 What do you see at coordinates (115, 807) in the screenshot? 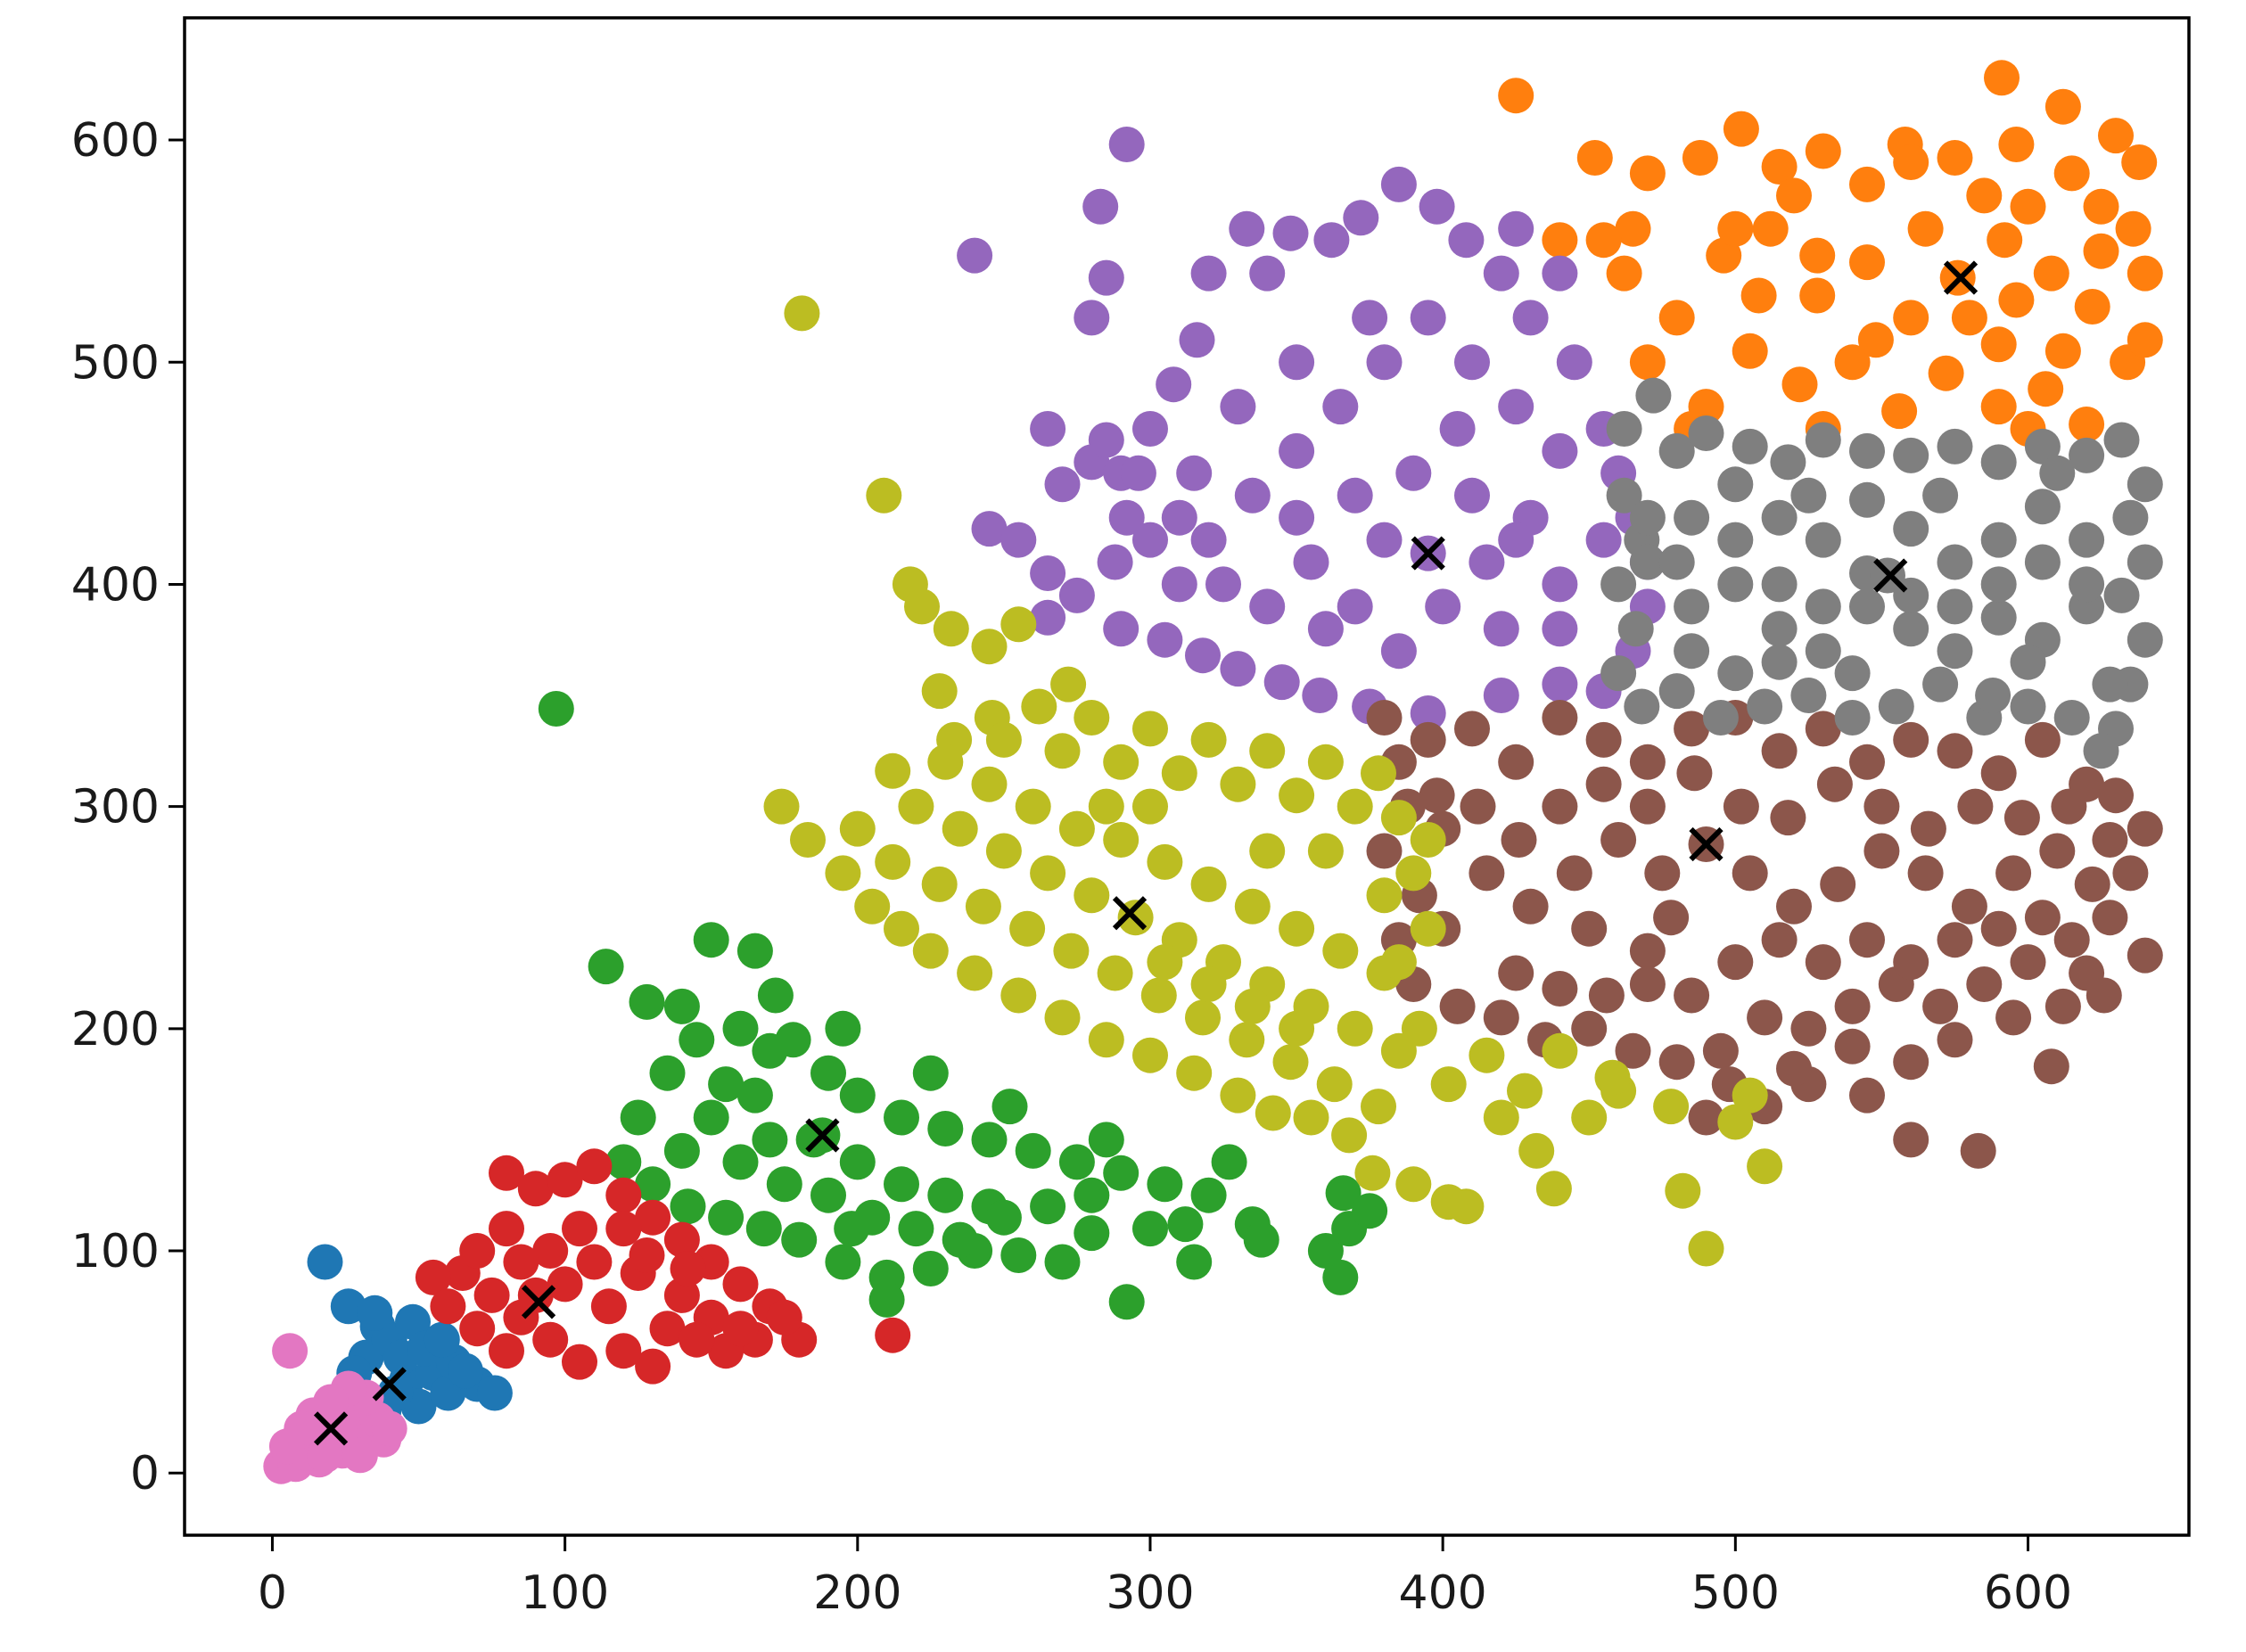
I see `y-tick-label-300: 300` at bounding box center [115, 807].